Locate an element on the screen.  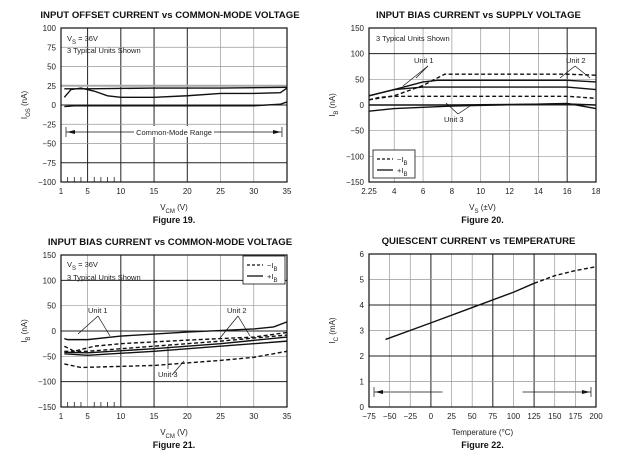
common-mode-range-label: Common-Mode Range is located at coordinates (174, 132).